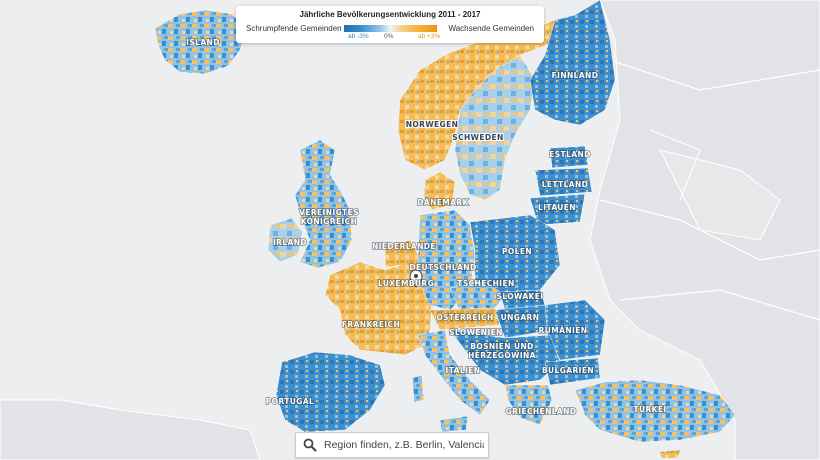 This screenshot has width=820, height=460. What do you see at coordinates (371, 324) in the screenshot?
I see `label-frankreich: FRANKREICH` at bounding box center [371, 324].